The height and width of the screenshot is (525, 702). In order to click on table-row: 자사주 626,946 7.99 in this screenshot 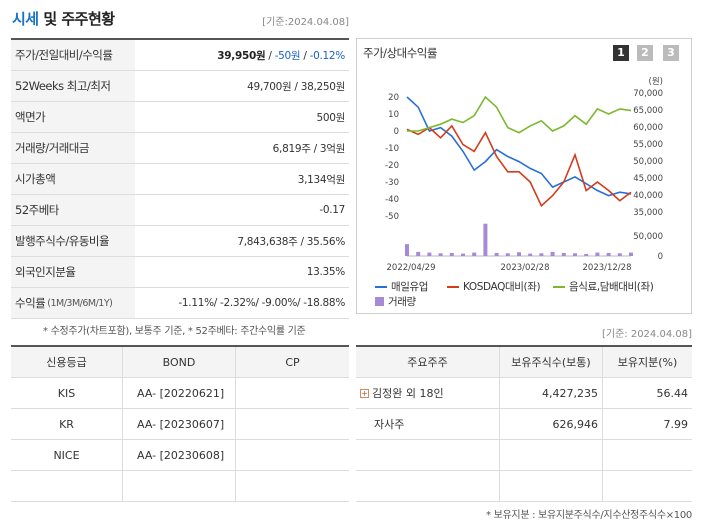, I will do `click(524, 424)`.